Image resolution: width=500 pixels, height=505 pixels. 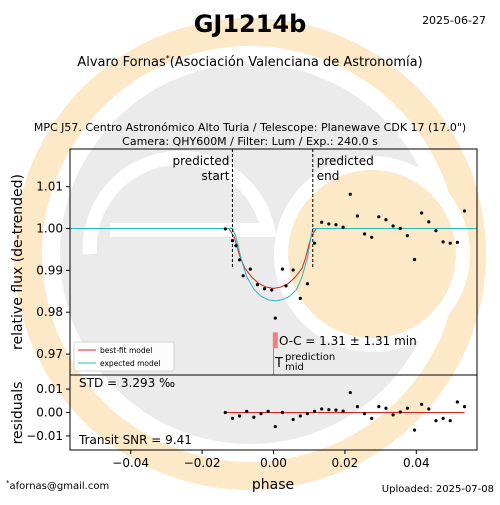 What do you see at coordinates (454, 20) in the screenshot?
I see `observation-date: 2025-06-27` at bounding box center [454, 20].